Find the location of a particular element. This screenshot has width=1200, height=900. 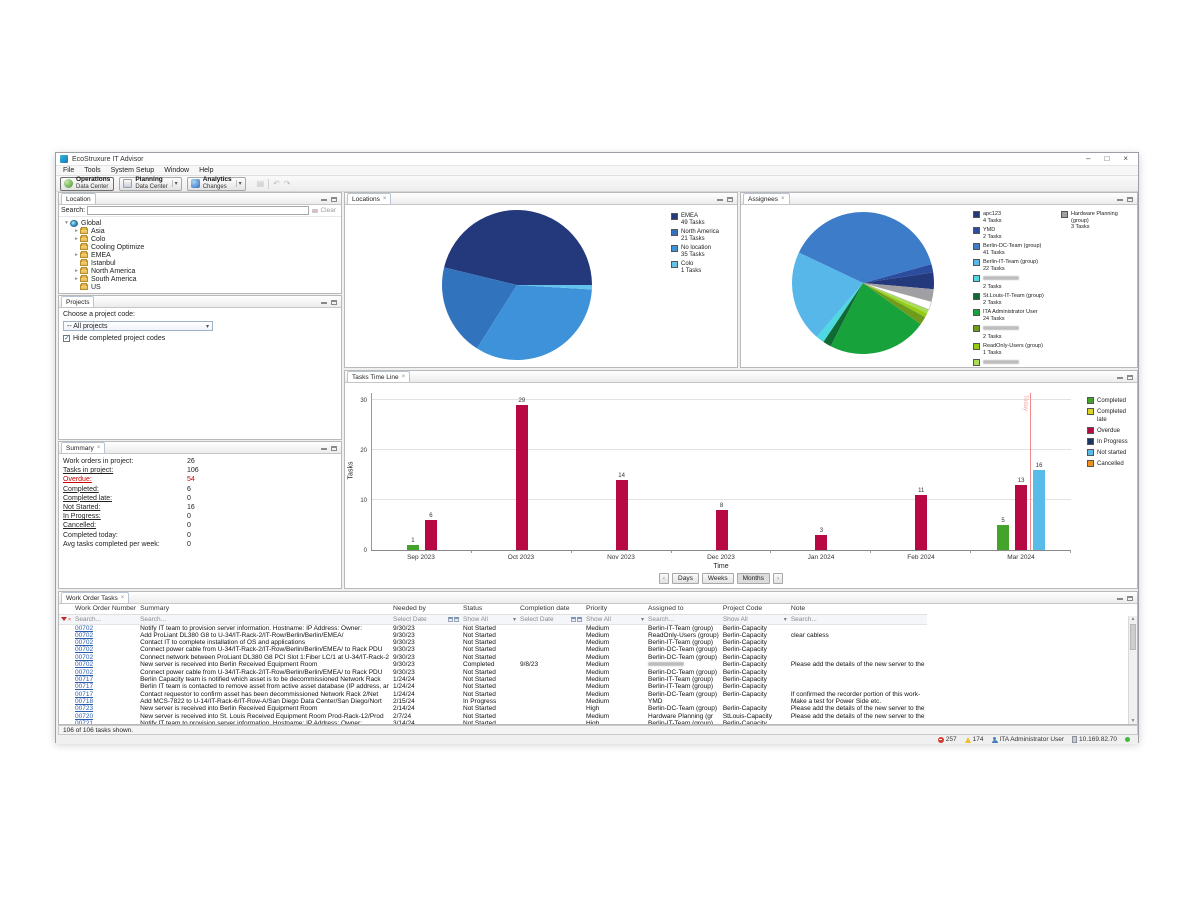

column-header-needed-by: Needed by is located at coordinates (426, 609).